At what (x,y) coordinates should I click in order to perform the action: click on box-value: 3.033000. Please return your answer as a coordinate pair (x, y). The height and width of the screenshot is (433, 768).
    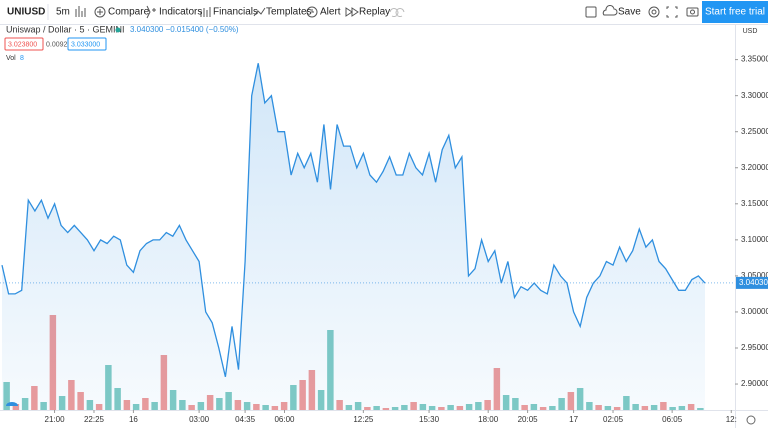
    Looking at the image, I should click on (85, 44).